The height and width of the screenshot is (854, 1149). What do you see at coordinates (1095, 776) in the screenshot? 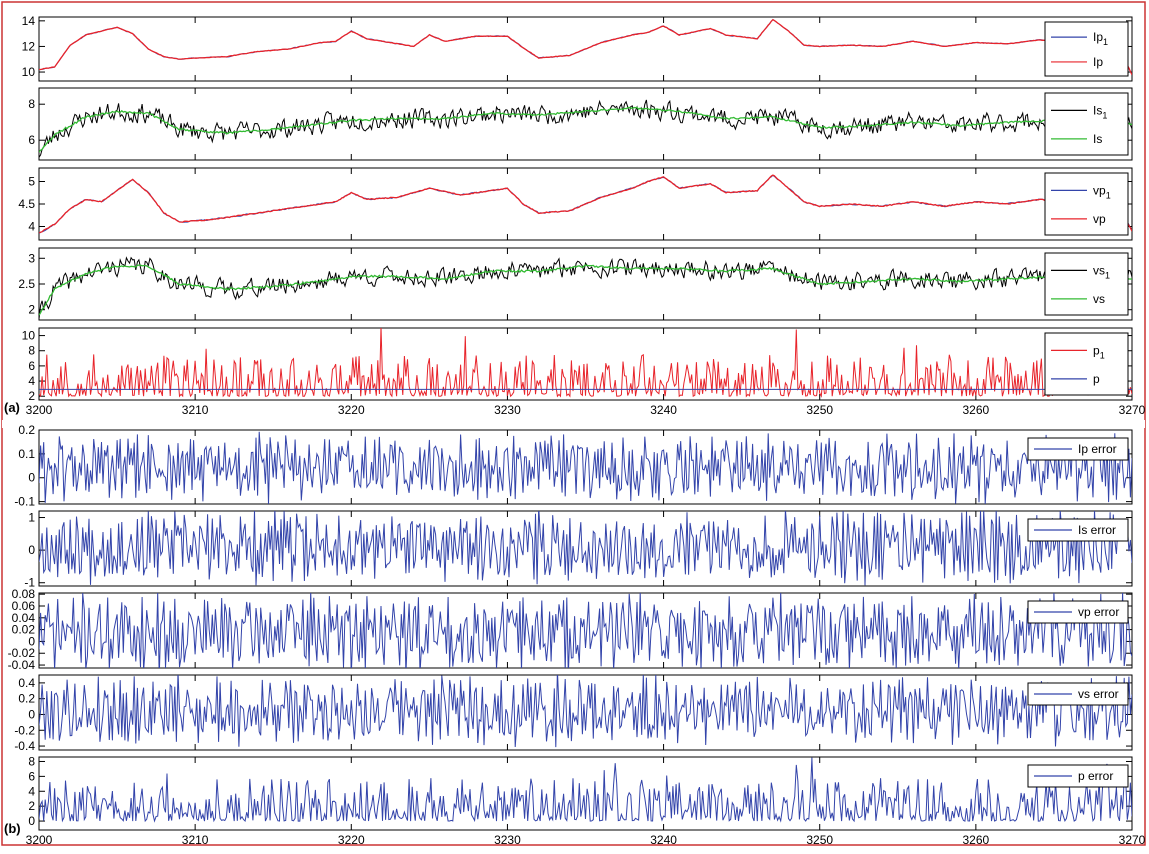
I see `legend-label: p error` at bounding box center [1095, 776].